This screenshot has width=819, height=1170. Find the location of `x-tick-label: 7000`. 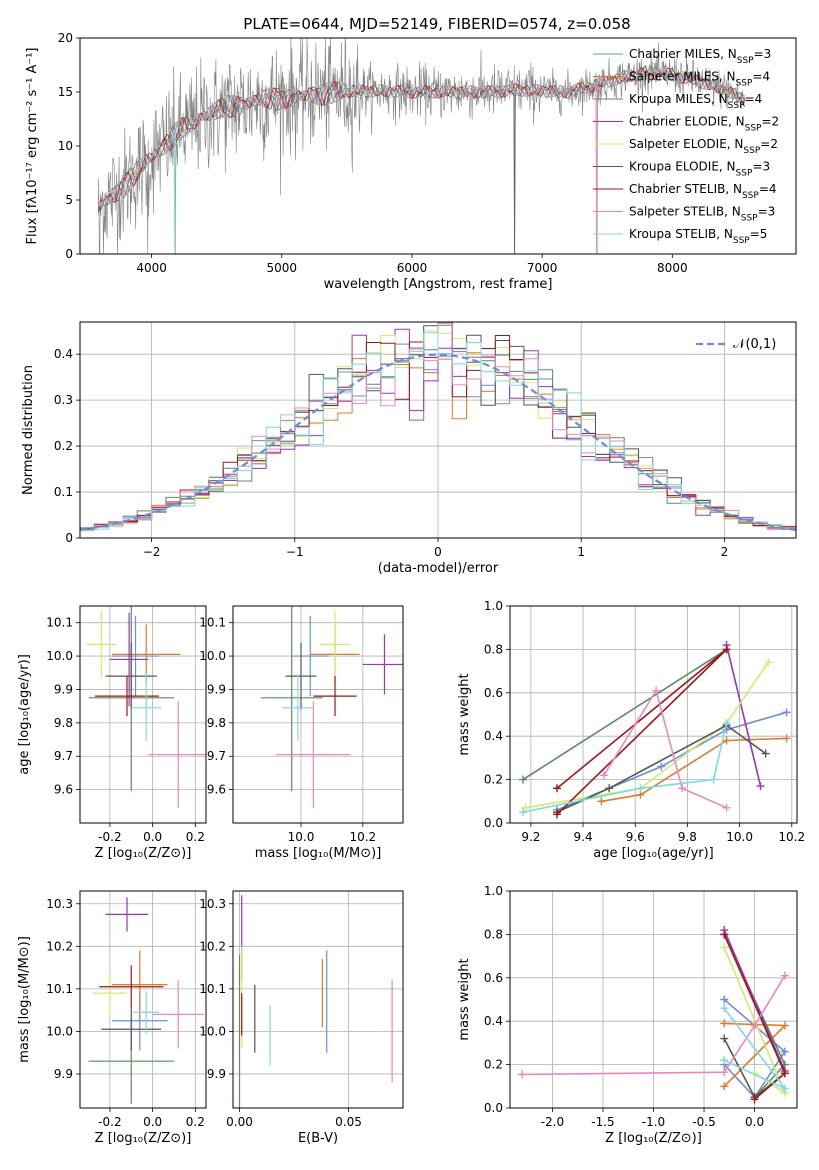

x-tick-label: 7000 is located at coordinates (542, 268).